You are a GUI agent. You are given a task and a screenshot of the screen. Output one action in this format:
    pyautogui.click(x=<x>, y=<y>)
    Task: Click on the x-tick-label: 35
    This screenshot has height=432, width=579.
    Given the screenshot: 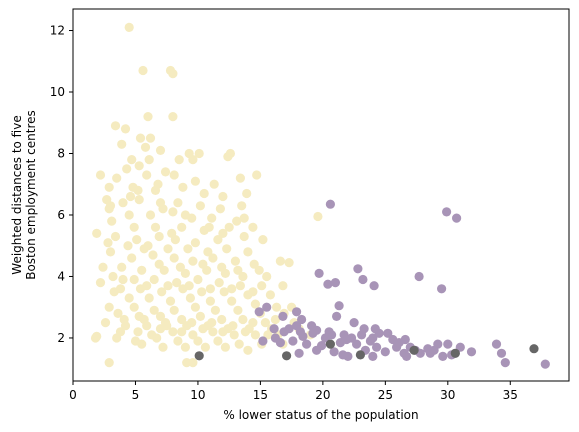 What is the action you would take?
    pyautogui.click(x=510, y=395)
    